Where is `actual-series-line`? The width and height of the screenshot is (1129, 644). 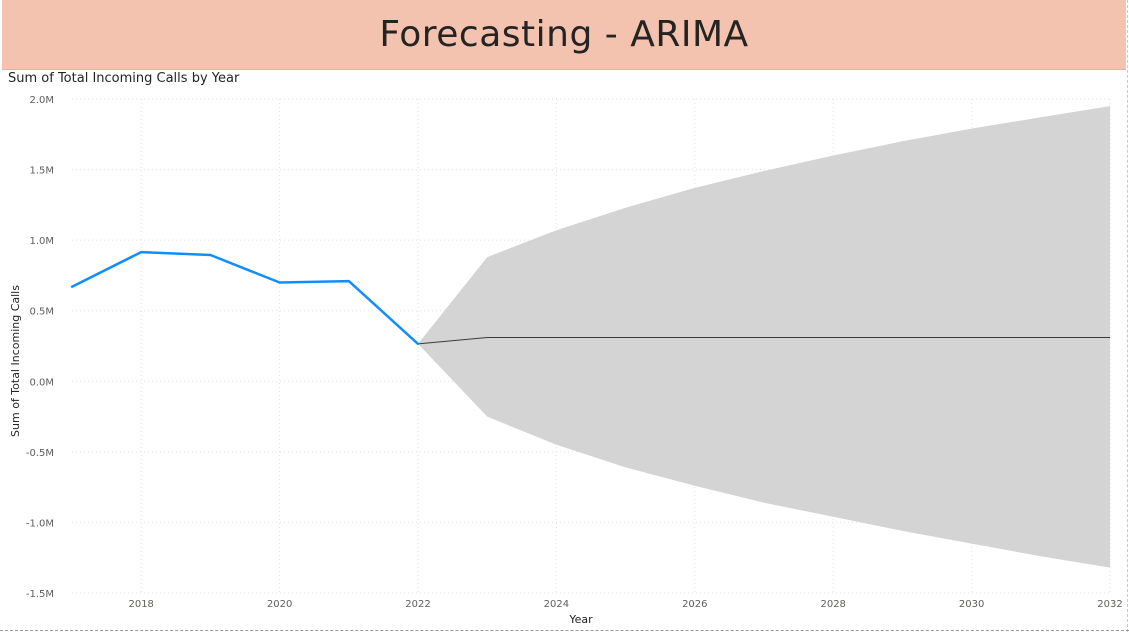 actual-series-line is located at coordinates (245, 297).